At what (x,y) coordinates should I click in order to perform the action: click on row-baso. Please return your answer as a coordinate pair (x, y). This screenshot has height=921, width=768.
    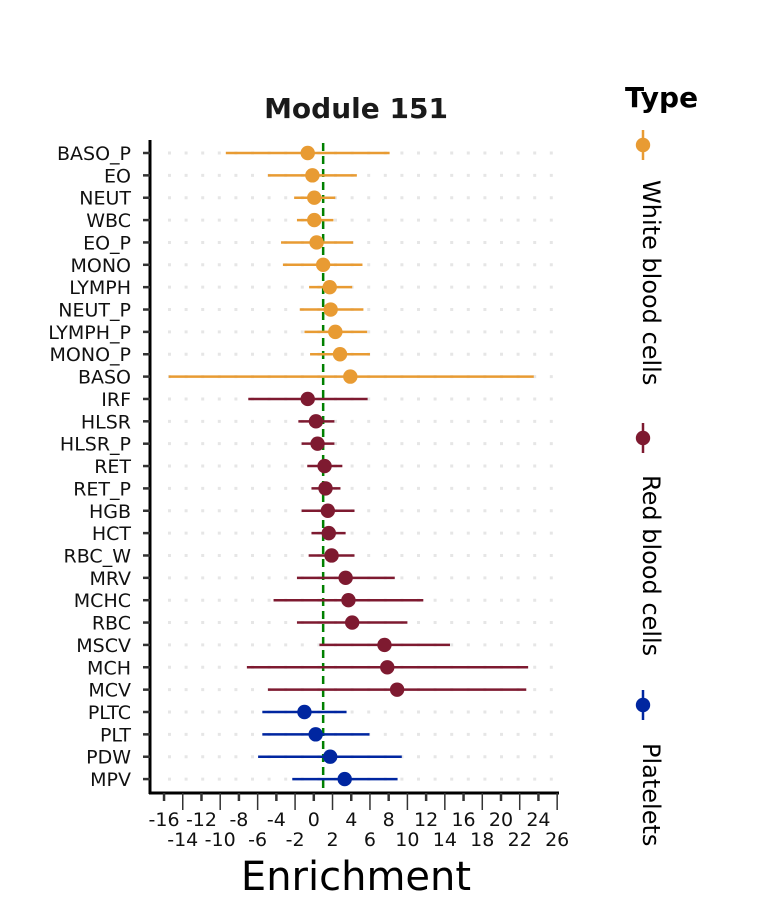
    Looking at the image, I should click on (351, 376).